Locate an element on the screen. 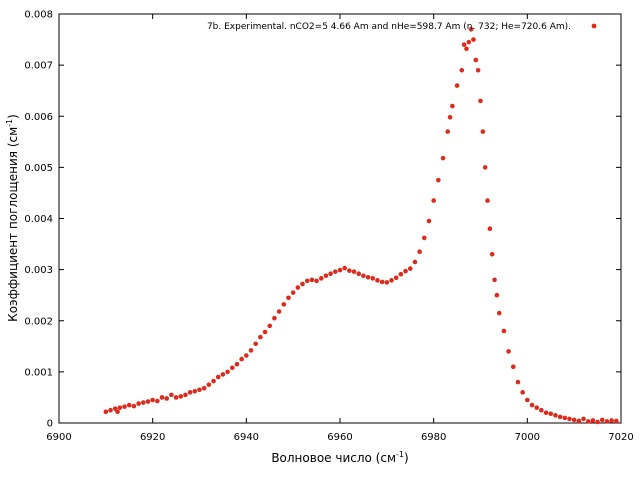  x-tick-label: 7020 is located at coordinates (620, 437).